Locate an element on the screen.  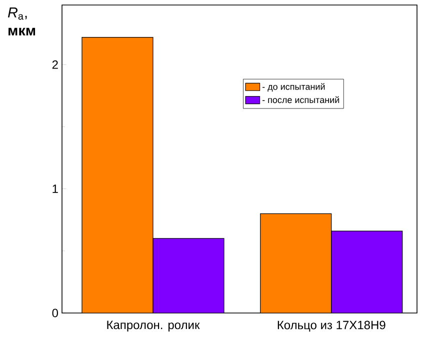
y-tick-label: 2 is located at coordinates (55, 64).